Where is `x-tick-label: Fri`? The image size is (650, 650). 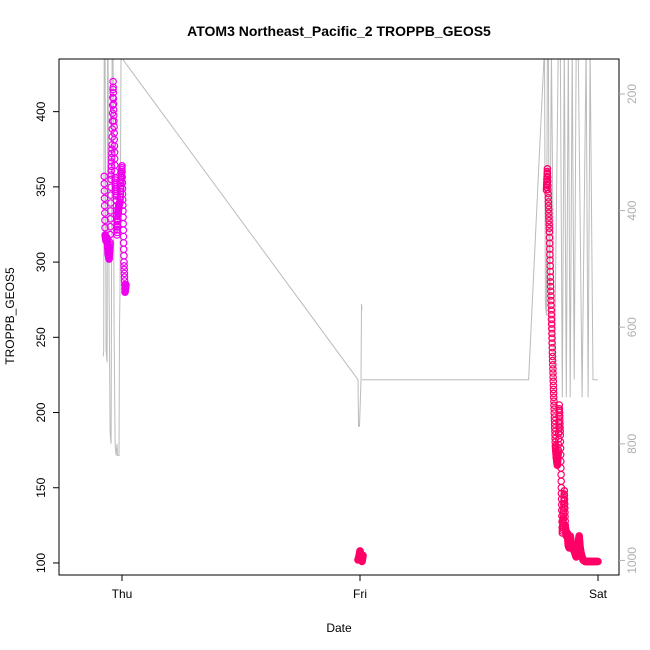 x-tick-label: Fri is located at coordinates (360, 594).